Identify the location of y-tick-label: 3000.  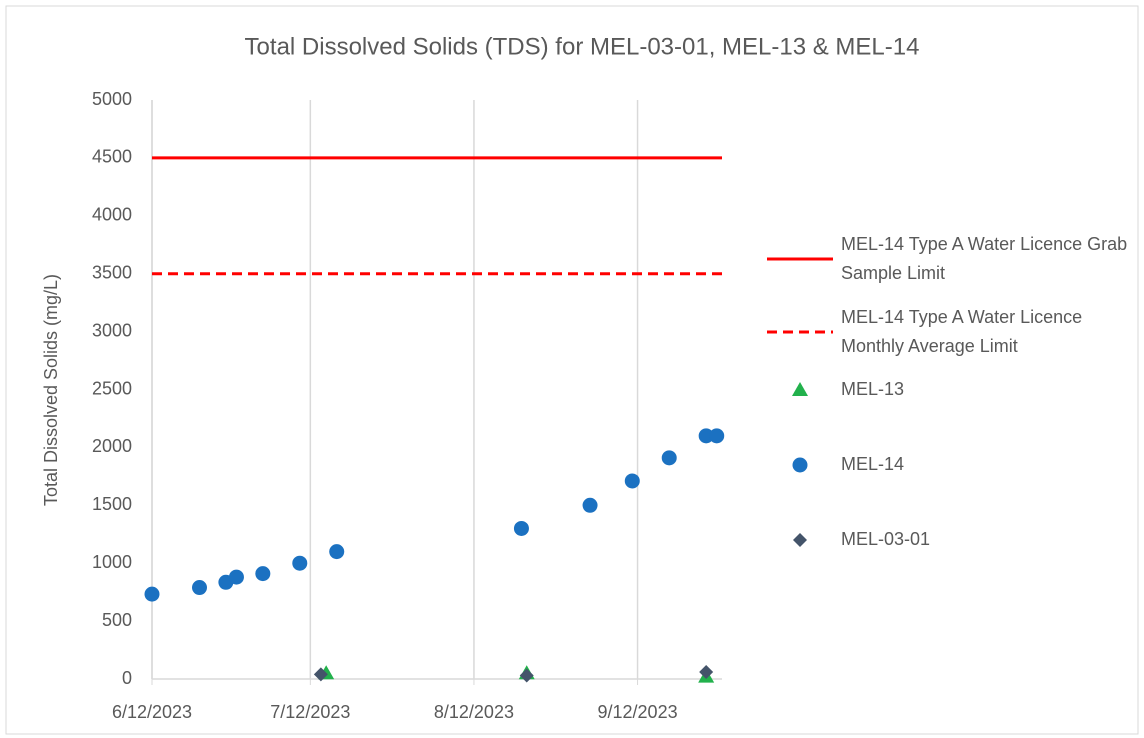
(112, 330).